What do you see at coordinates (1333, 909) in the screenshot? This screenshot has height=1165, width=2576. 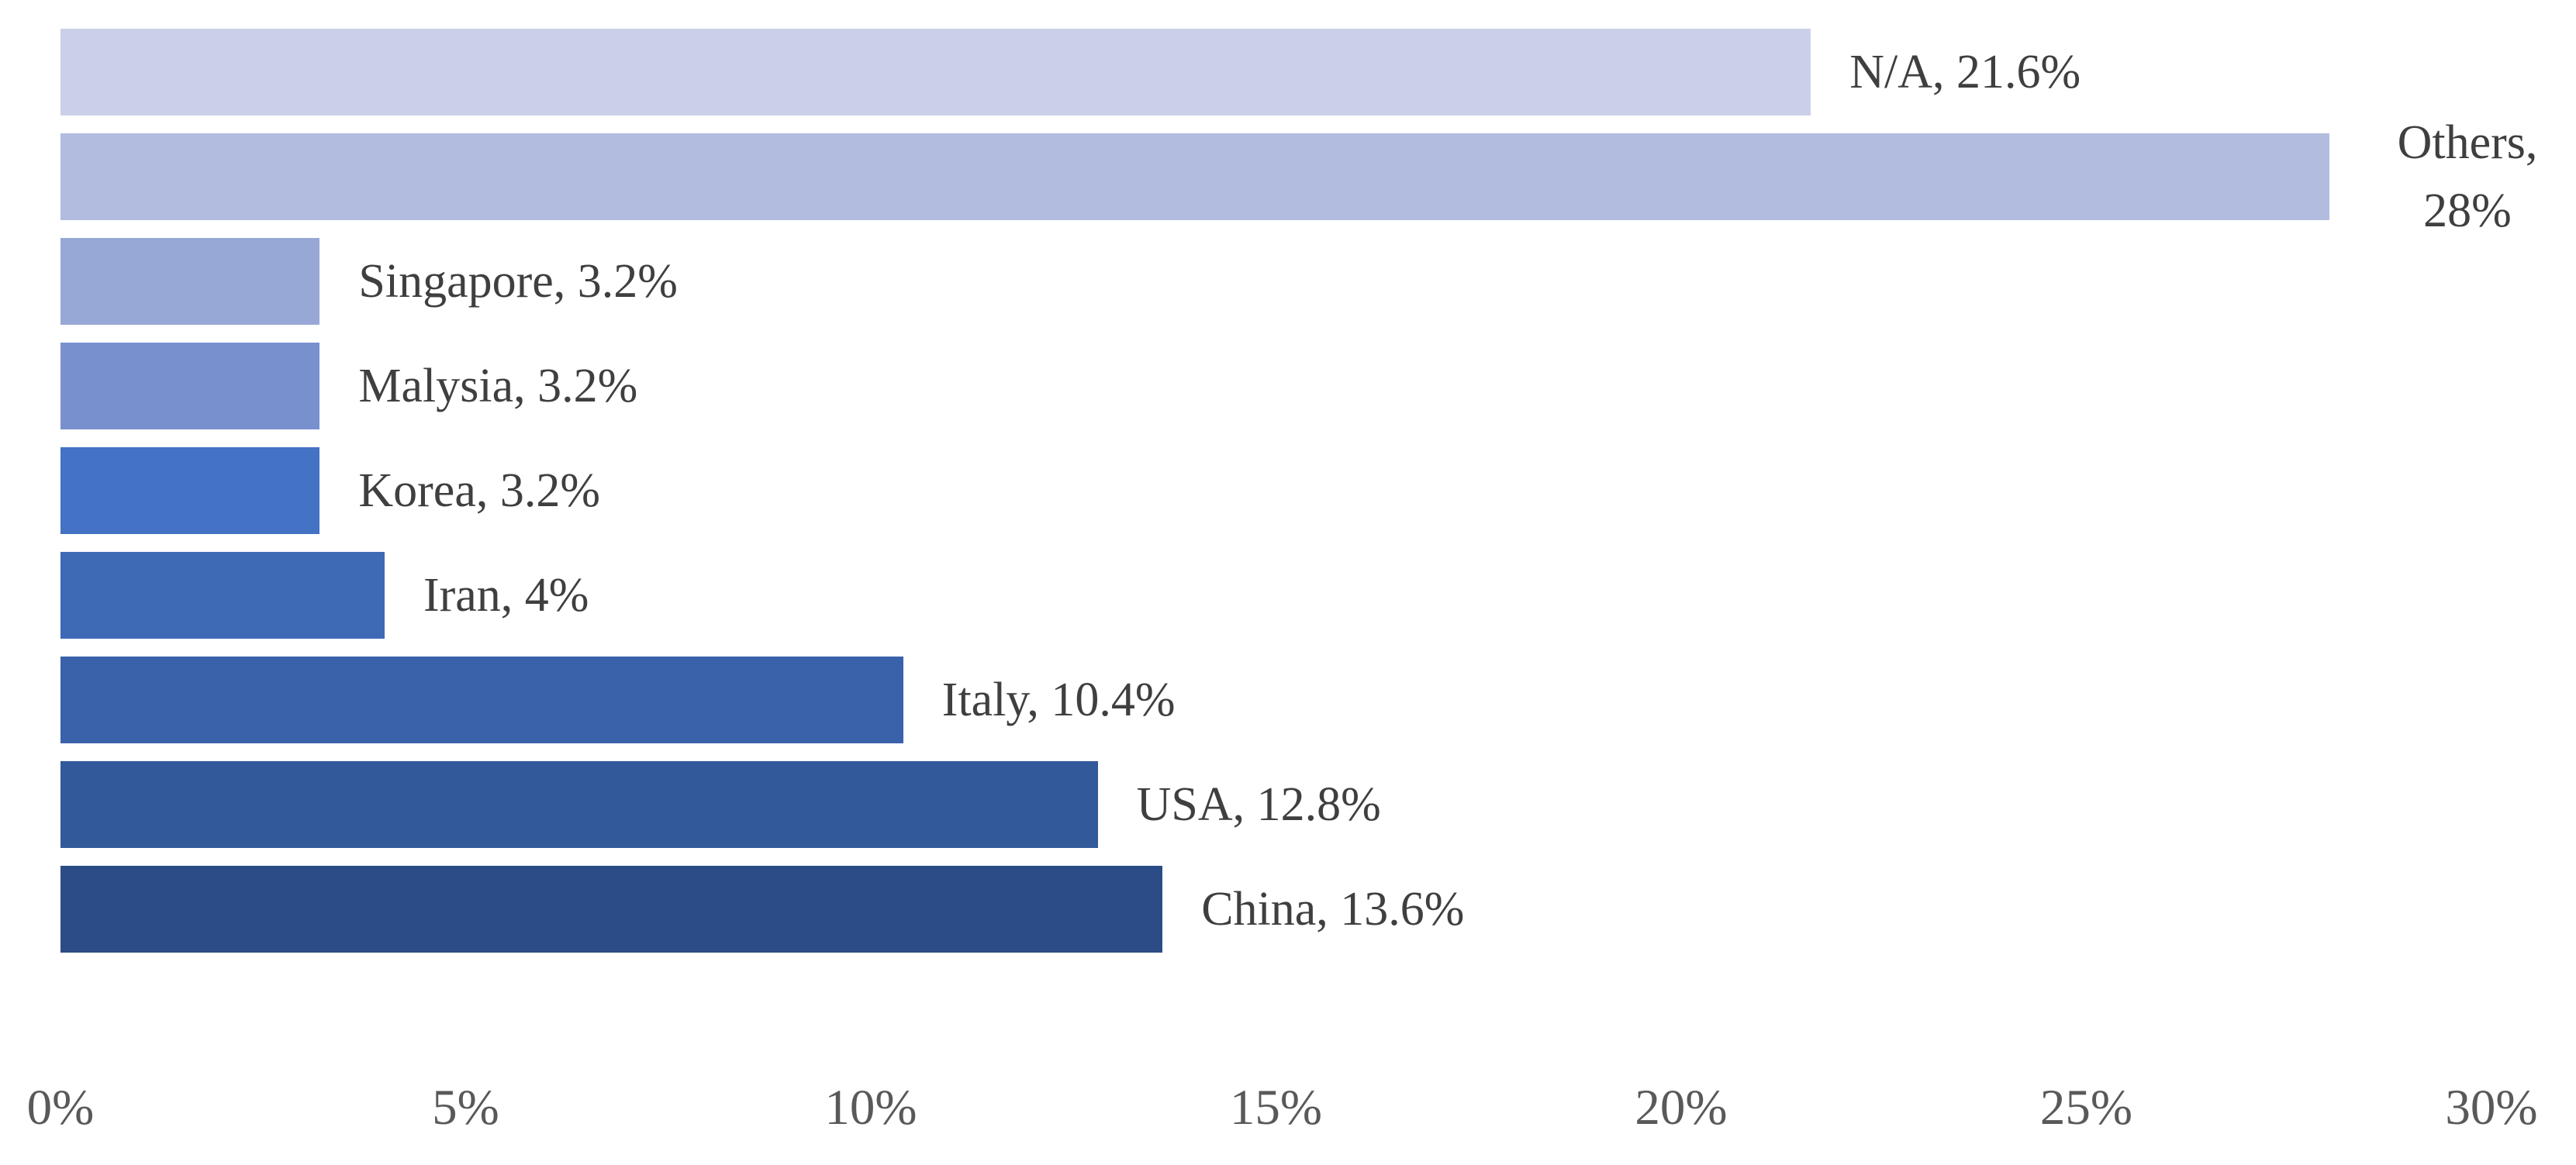 I see `bar-label-china: China, 13.6%` at bounding box center [1333, 909].